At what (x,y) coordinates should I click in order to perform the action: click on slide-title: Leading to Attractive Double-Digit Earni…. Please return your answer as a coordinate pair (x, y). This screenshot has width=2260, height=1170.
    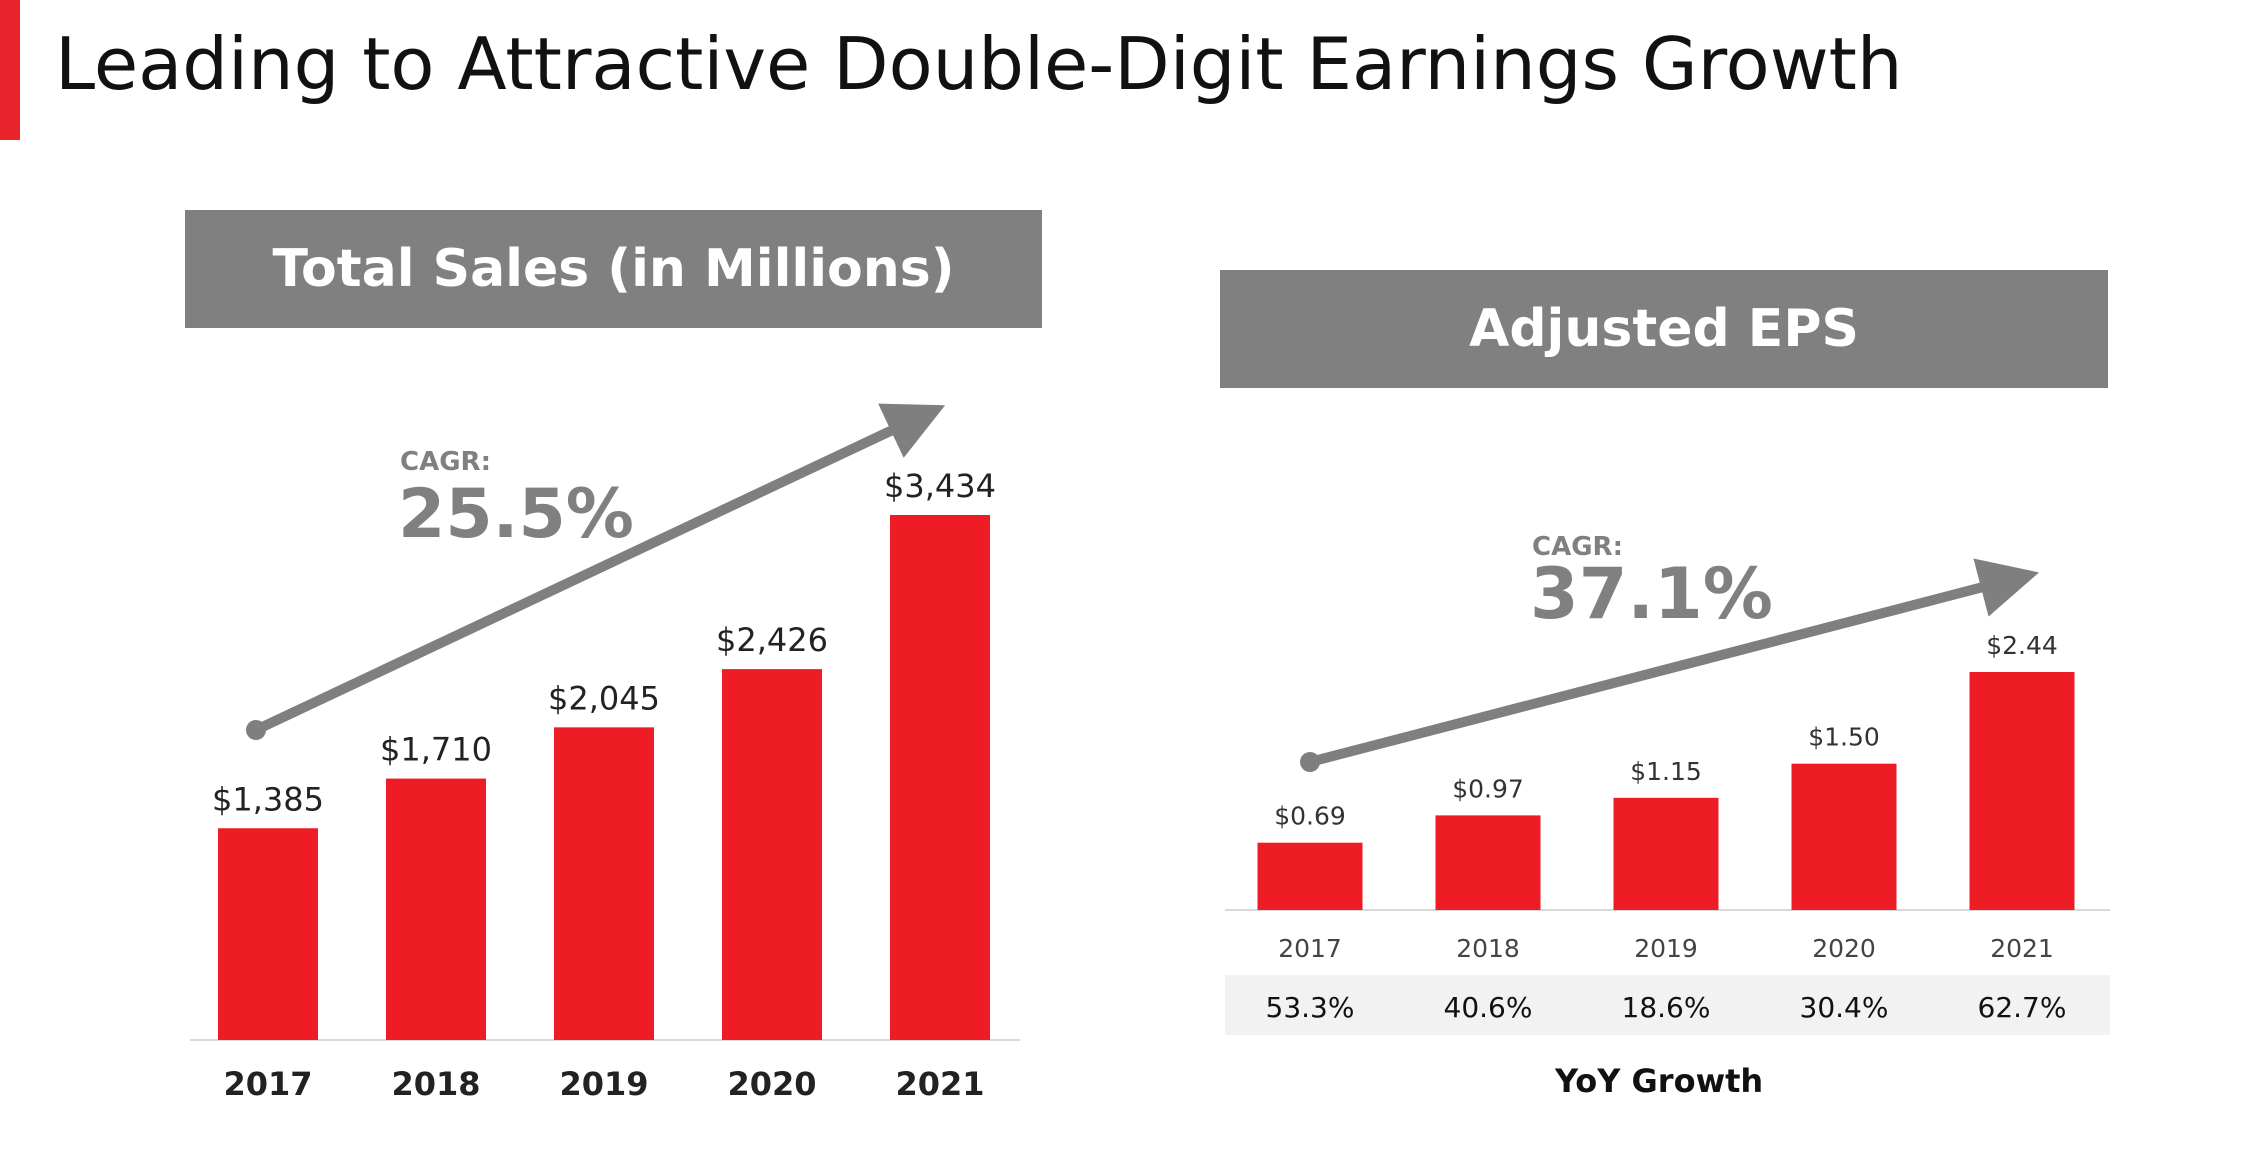
    Looking at the image, I should click on (979, 64).